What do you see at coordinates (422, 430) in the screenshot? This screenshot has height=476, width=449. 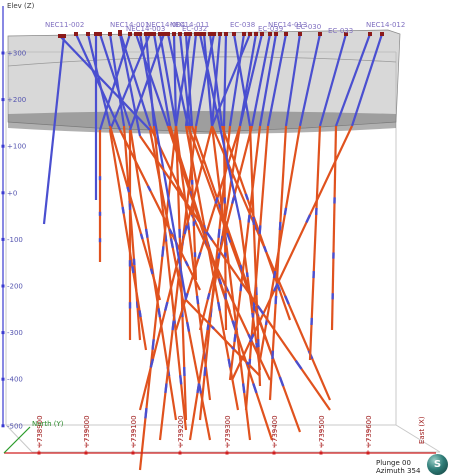 I see `east-axis-label: East (X)` at bounding box center [422, 430].